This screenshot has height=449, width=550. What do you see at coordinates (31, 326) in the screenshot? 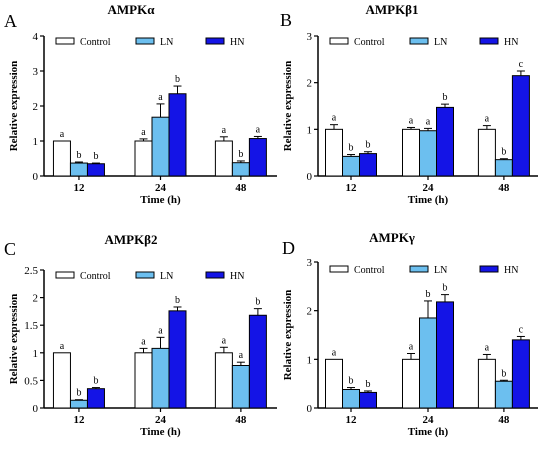
I see `y-tick-label: 1.5` at bounding box center [31, 326].